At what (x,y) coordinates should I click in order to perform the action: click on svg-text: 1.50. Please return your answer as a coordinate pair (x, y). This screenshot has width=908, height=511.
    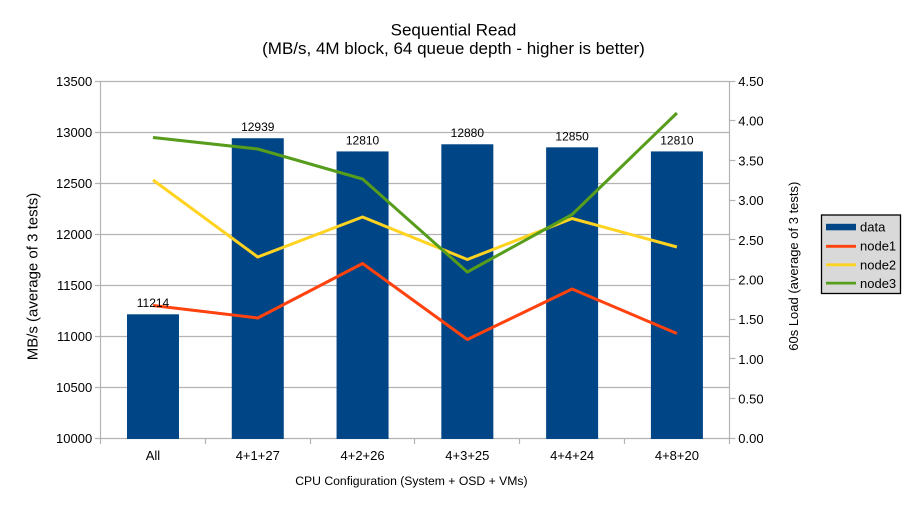
    Looking at the image, I should click on (750, 319).